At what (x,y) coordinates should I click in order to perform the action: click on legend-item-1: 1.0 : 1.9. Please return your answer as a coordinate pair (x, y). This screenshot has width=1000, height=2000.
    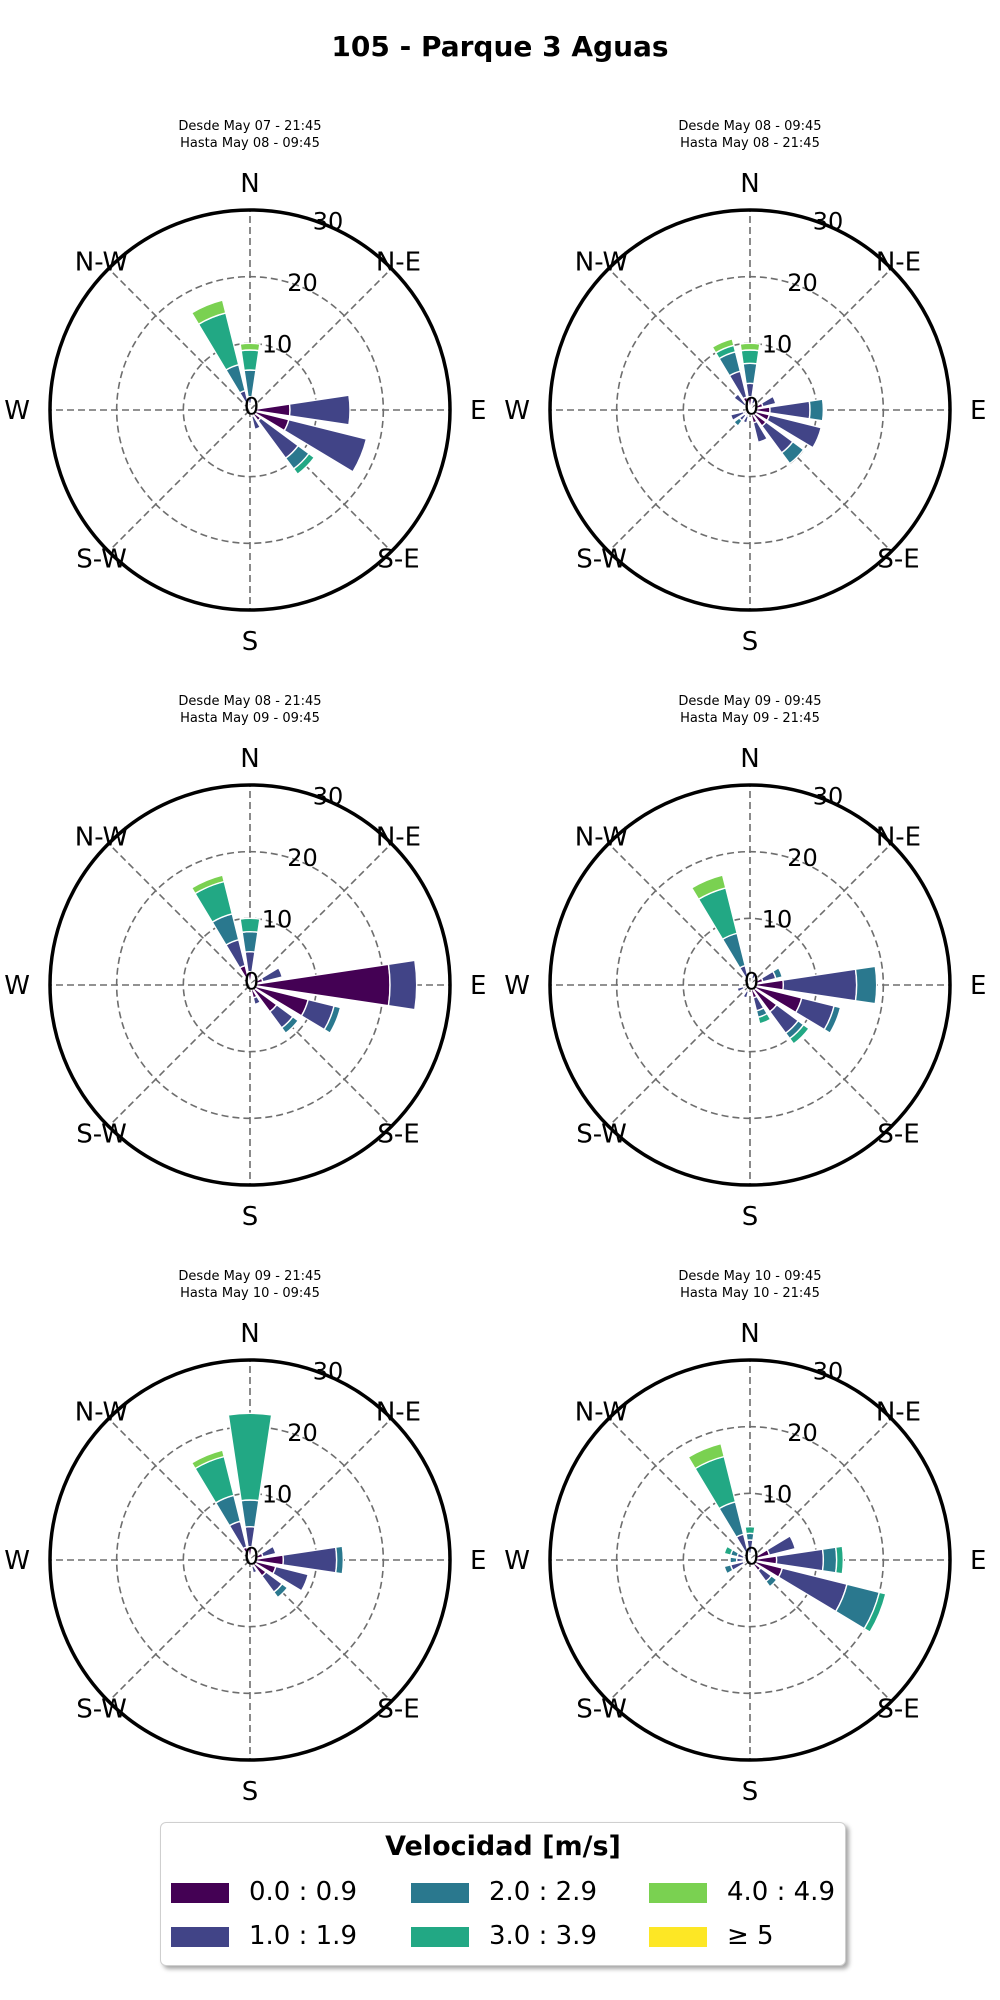
    Looking at the image, I should click on (281, 1936).